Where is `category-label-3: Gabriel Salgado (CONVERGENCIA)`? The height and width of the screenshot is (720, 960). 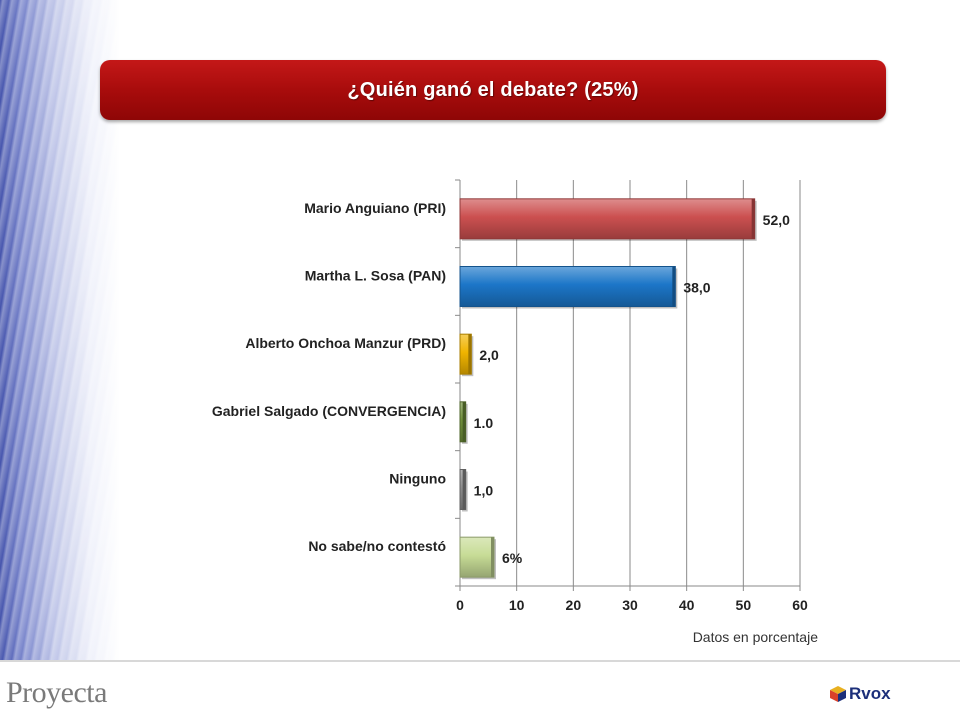 category-label-3: Gabriel Salgado (CONVERGENCIA) is located at coordinates (329, 411).